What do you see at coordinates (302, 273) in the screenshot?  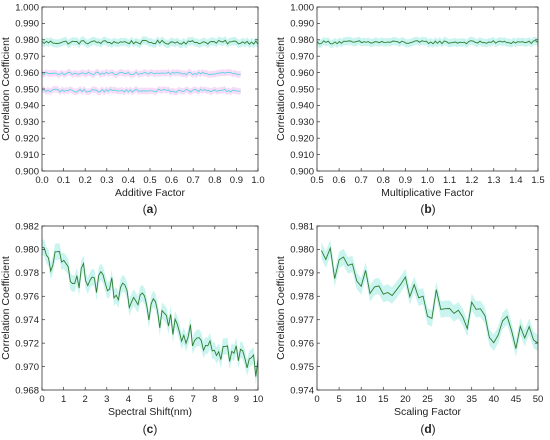 I see `y-tick-label: 0.979` at bounding box center [302, 273].